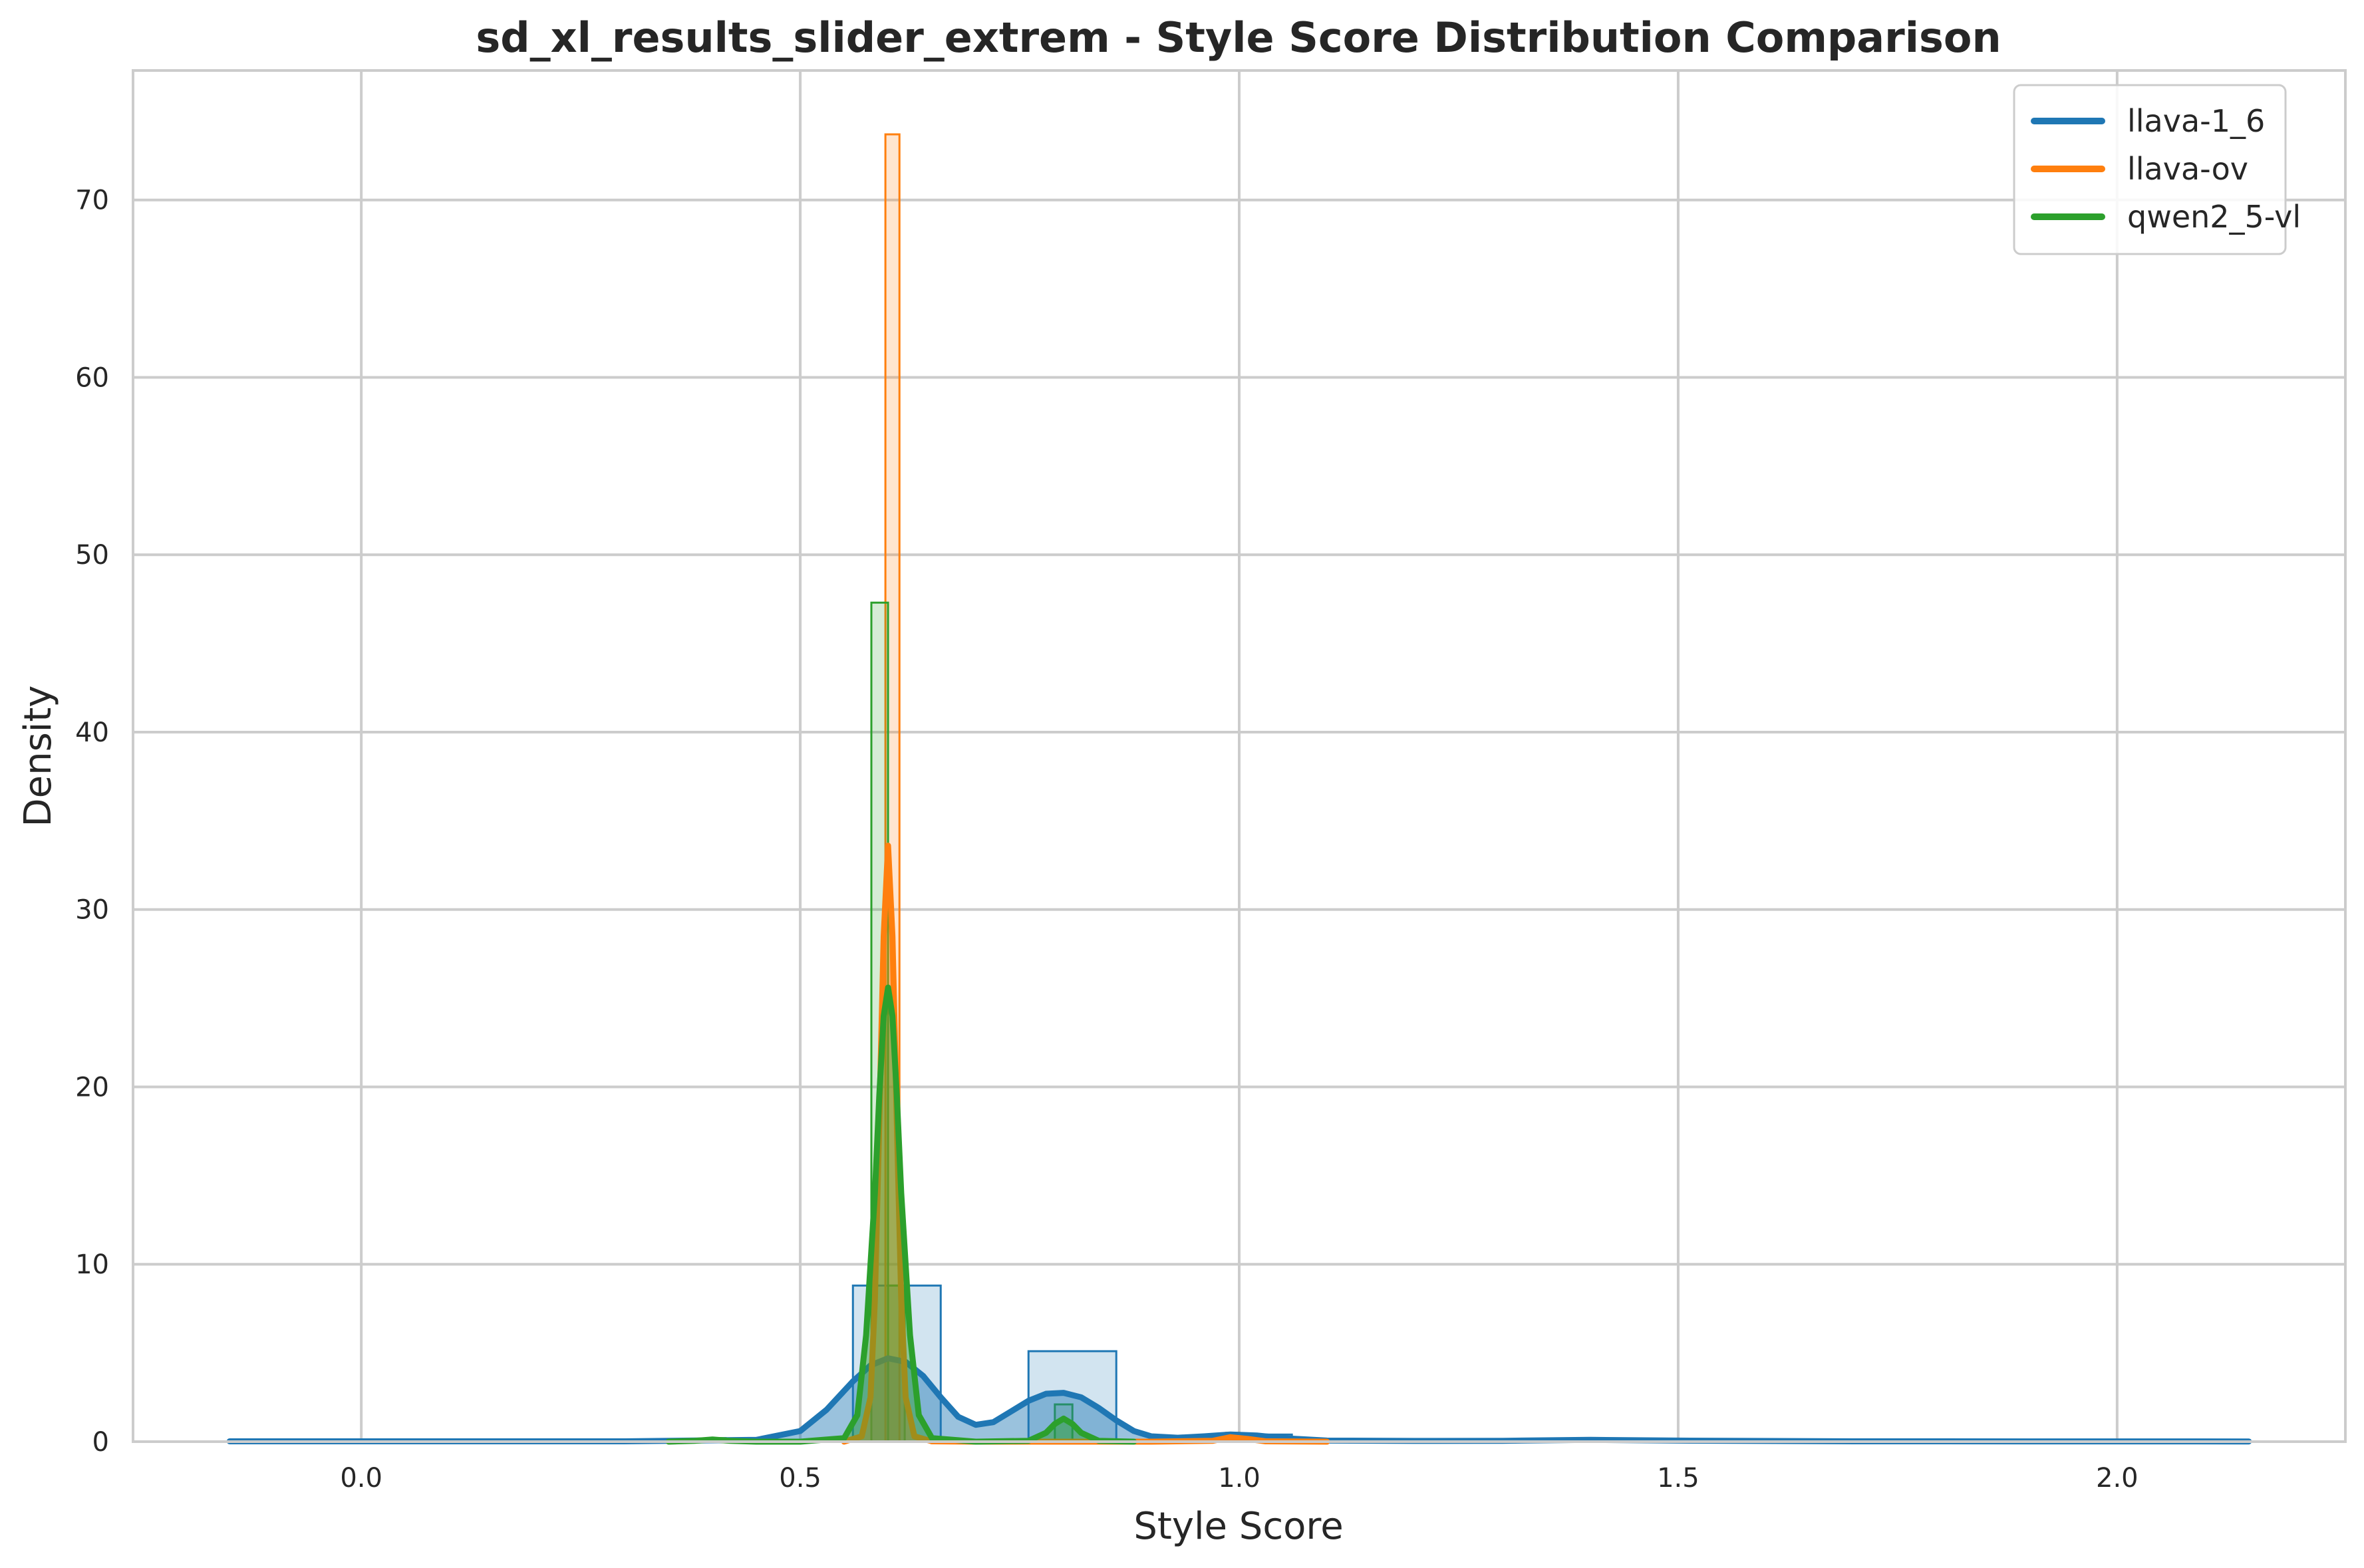 Image resolution: width=2364 pixels, height=1568 pixels. I want to click on kde-line-llava-ov, so click(1085, 1144).